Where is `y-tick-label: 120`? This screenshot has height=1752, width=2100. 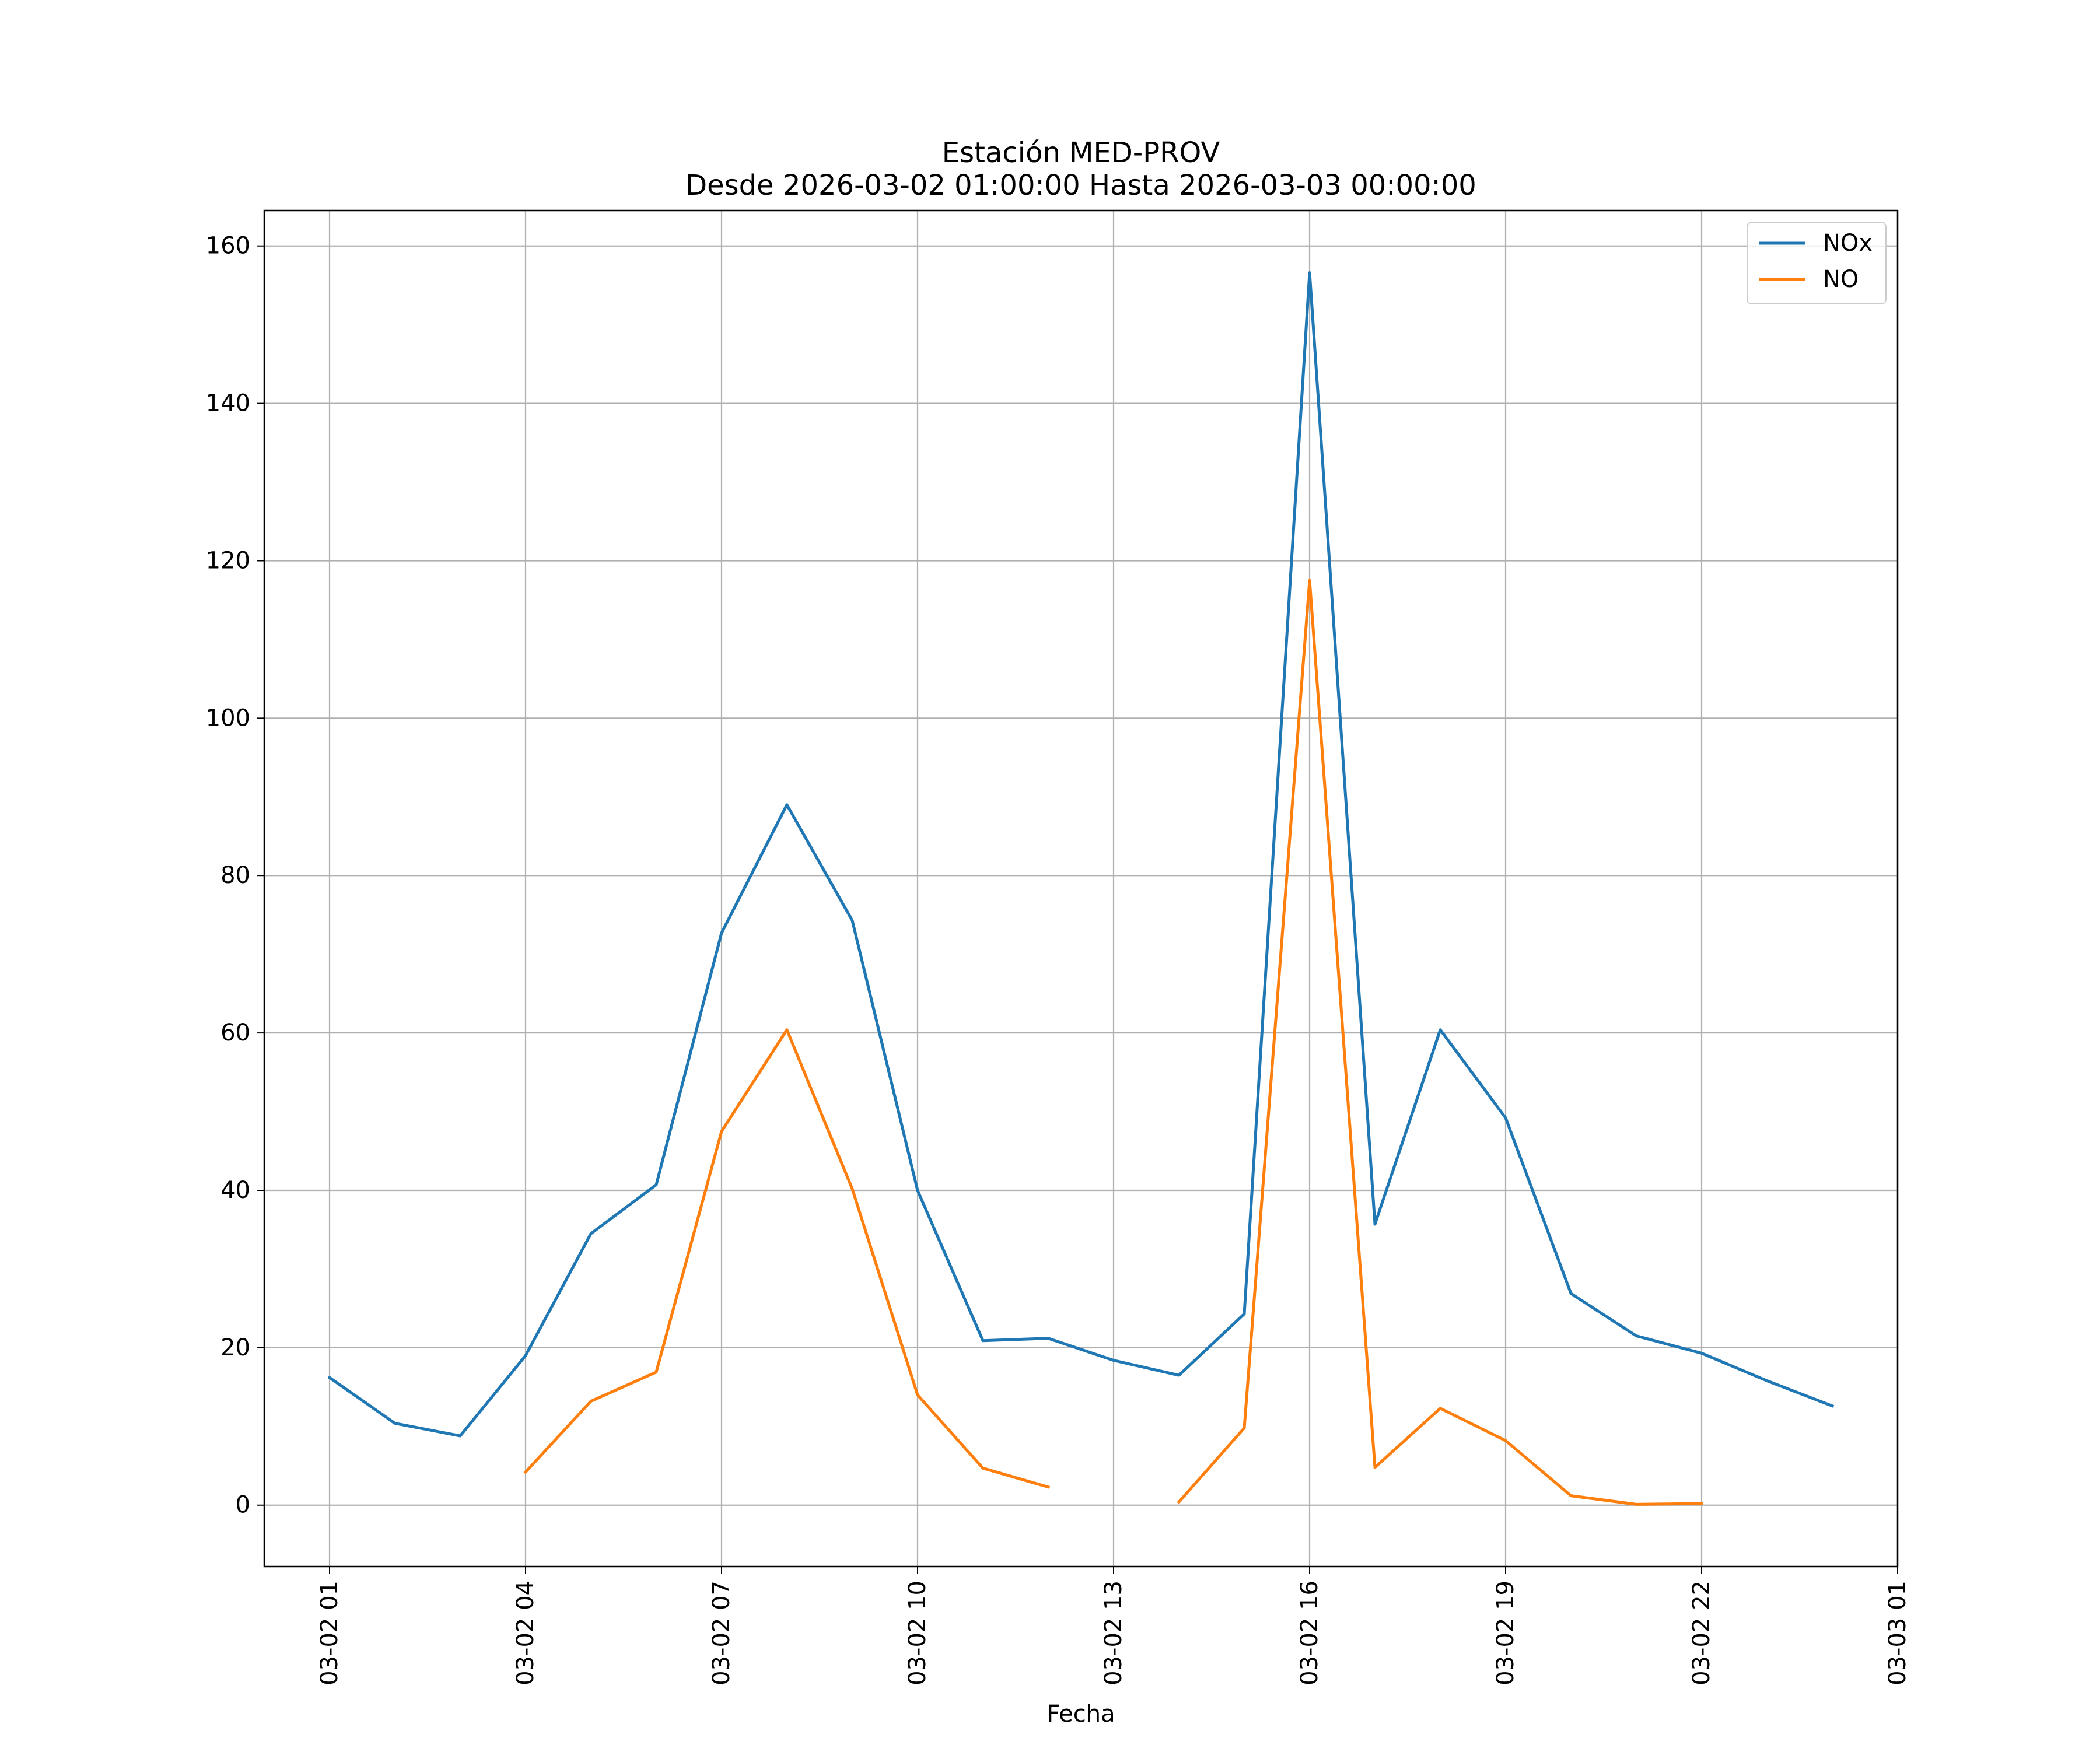
y-tick-label: 120 is located at coordinates (228, 560).